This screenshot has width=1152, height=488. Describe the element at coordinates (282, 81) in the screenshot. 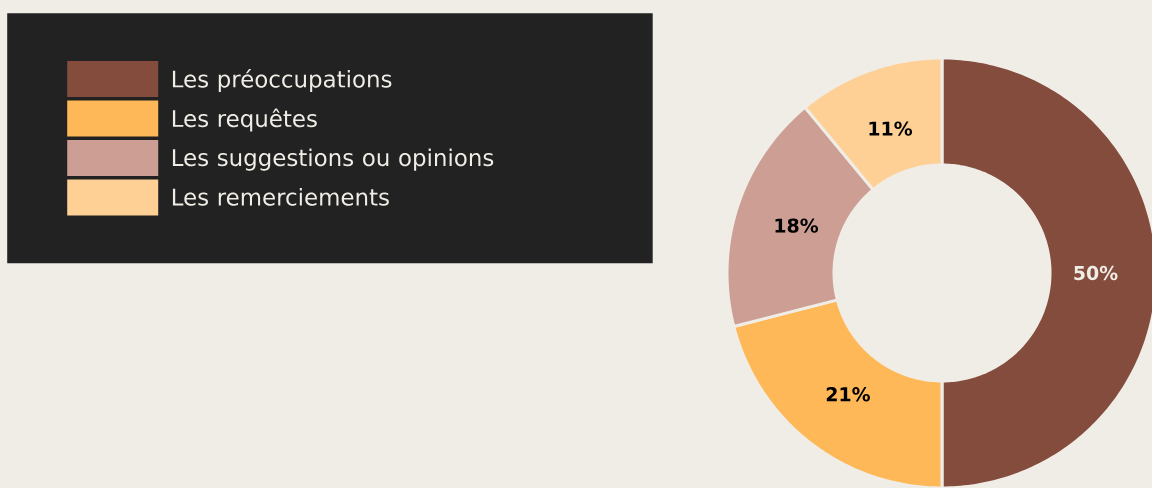

I see `legend-label: Les préoccupations` at that location.